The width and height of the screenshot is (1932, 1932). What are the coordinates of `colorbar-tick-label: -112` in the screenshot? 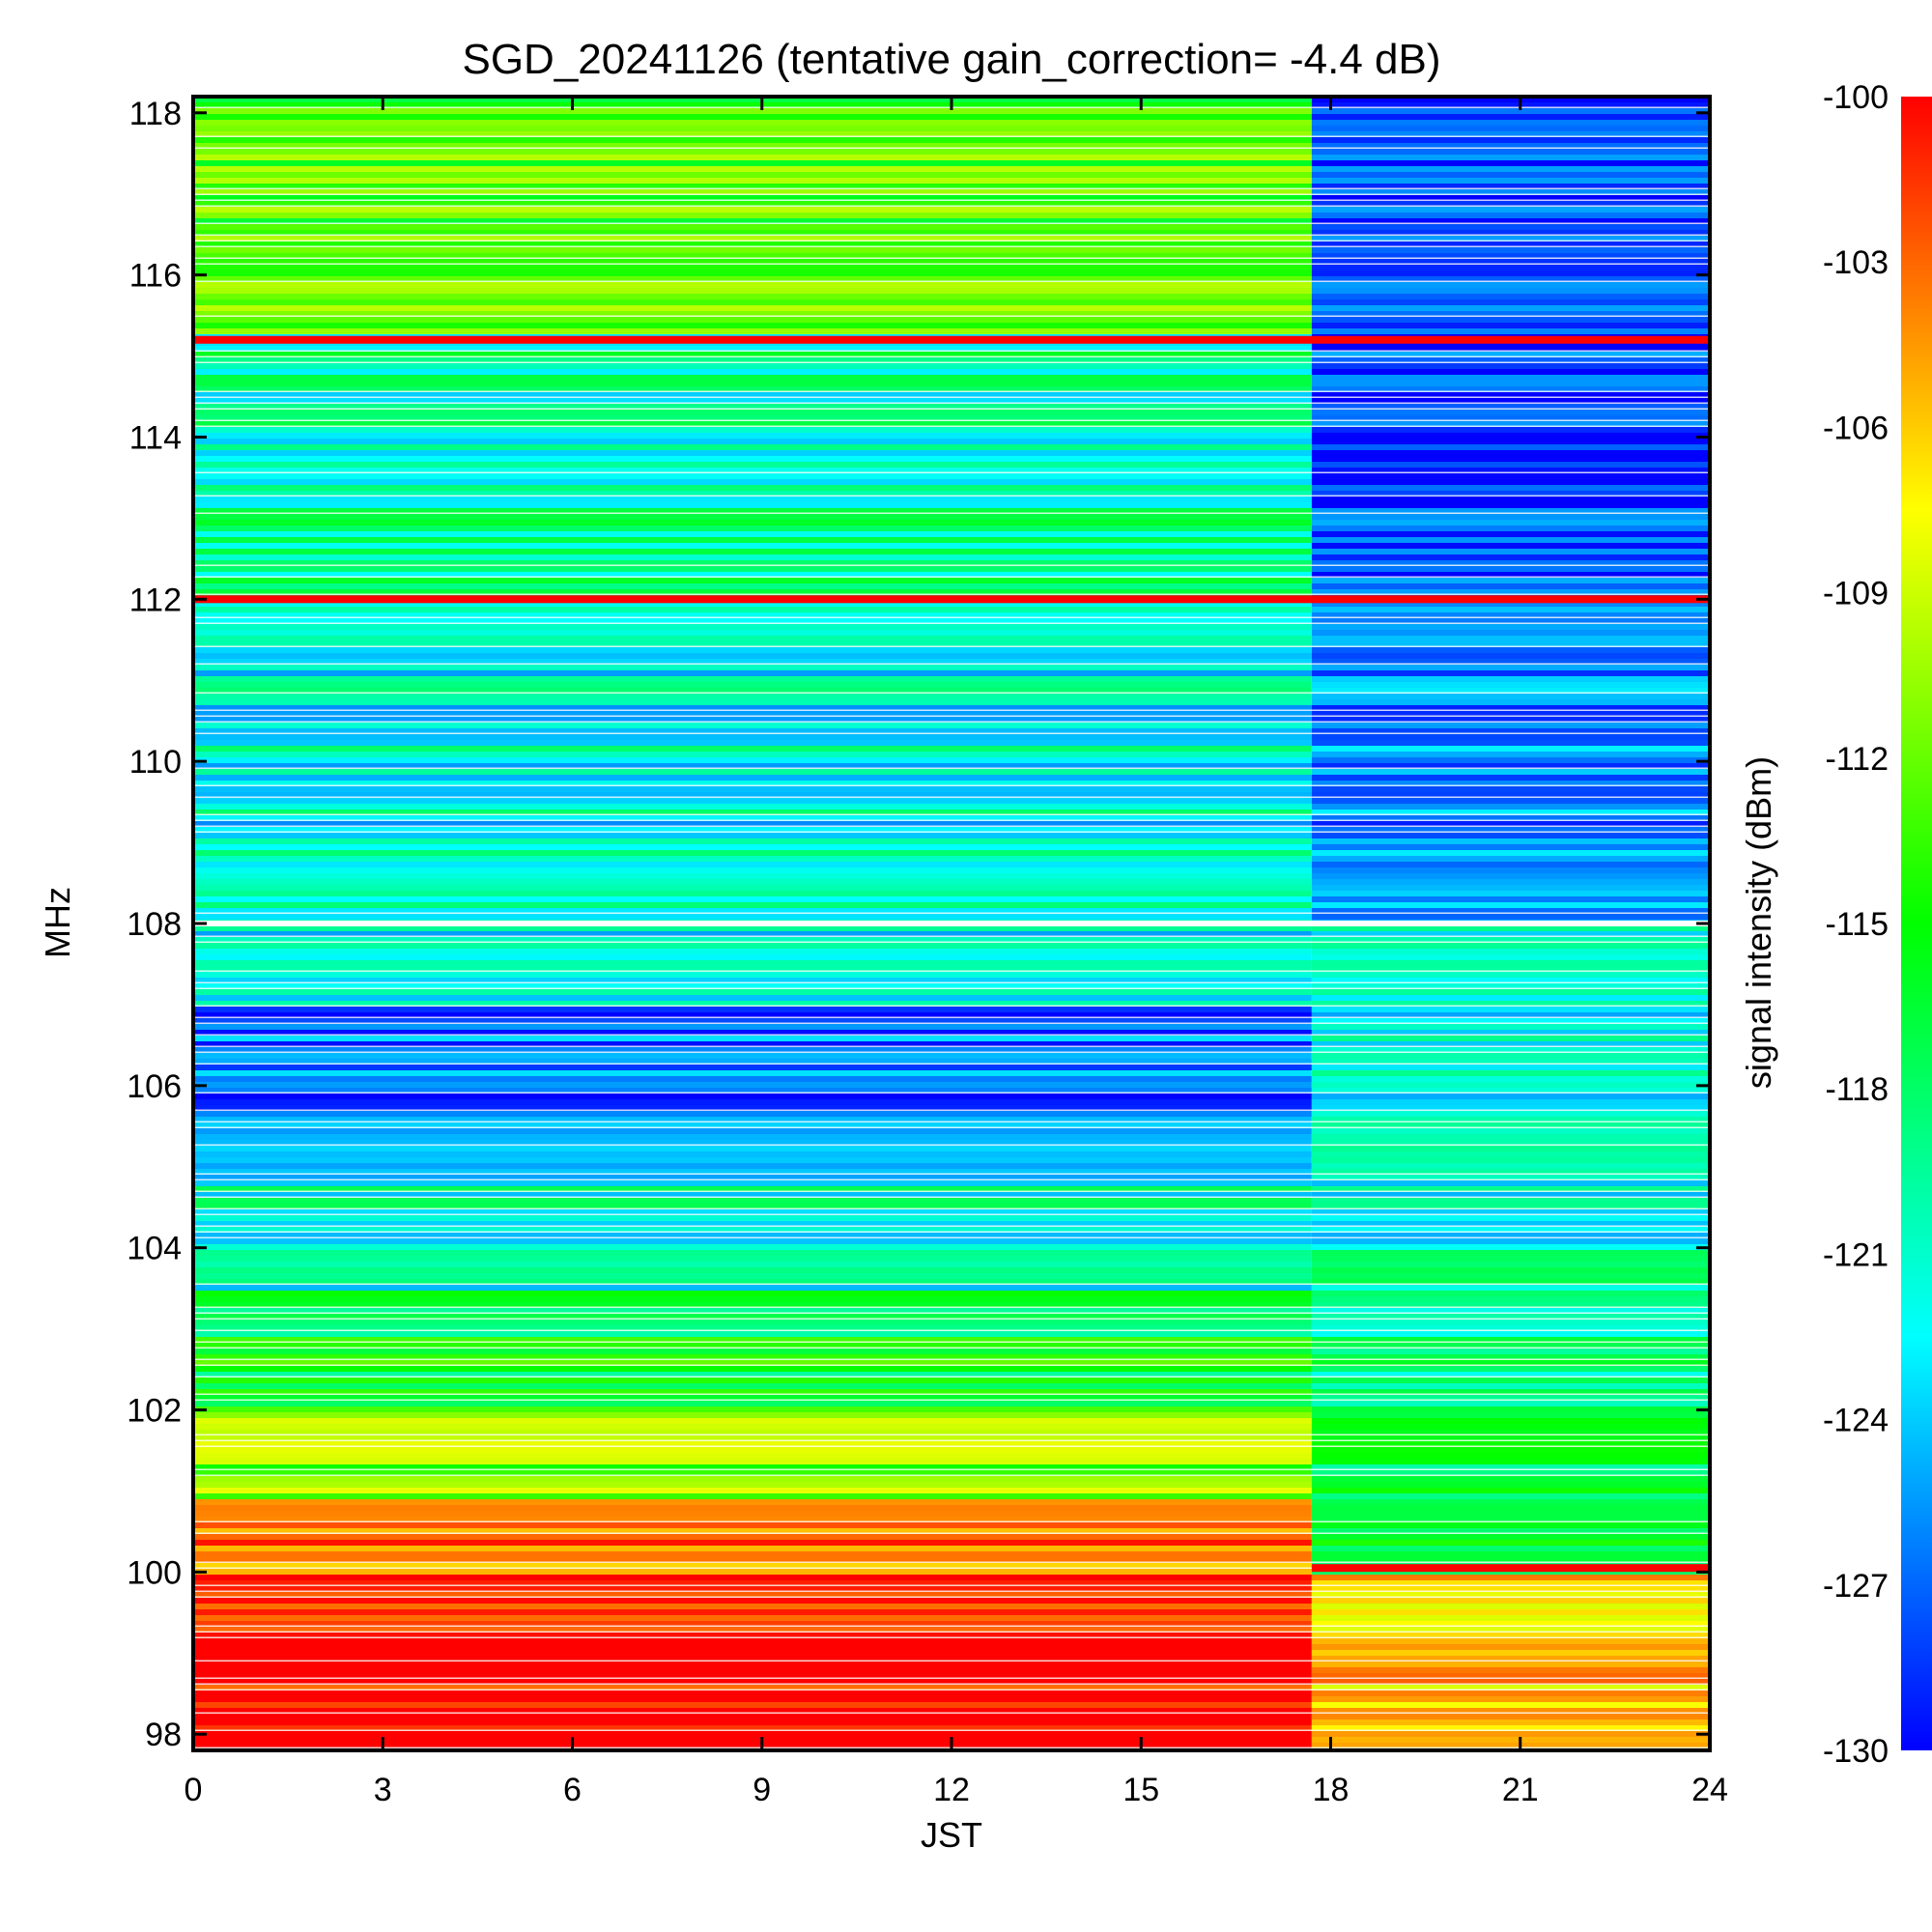 It's located at (1857, 759).